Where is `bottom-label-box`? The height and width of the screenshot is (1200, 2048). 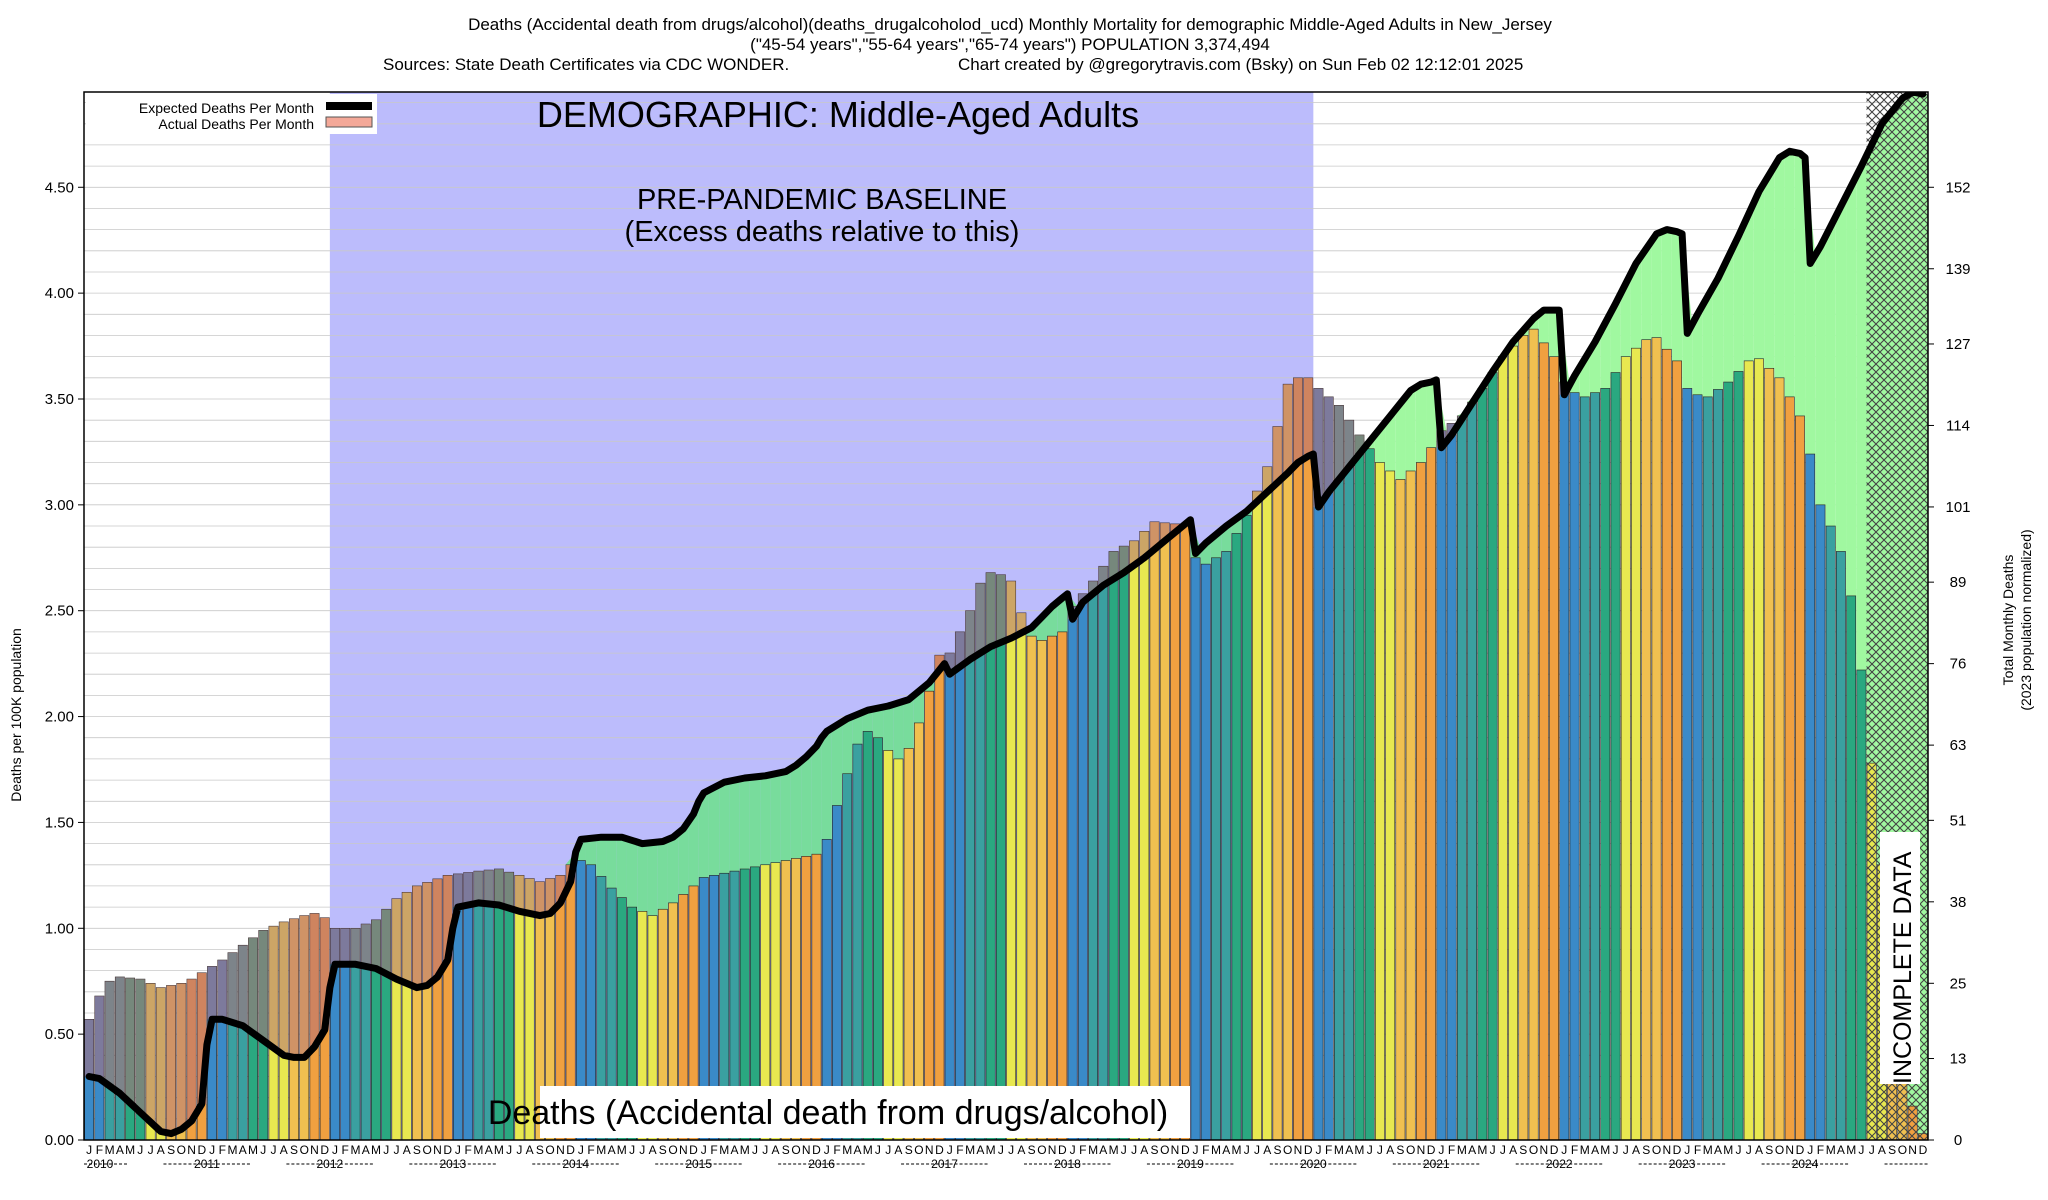
bottom-label-box is located at coordinates (865, 1112).